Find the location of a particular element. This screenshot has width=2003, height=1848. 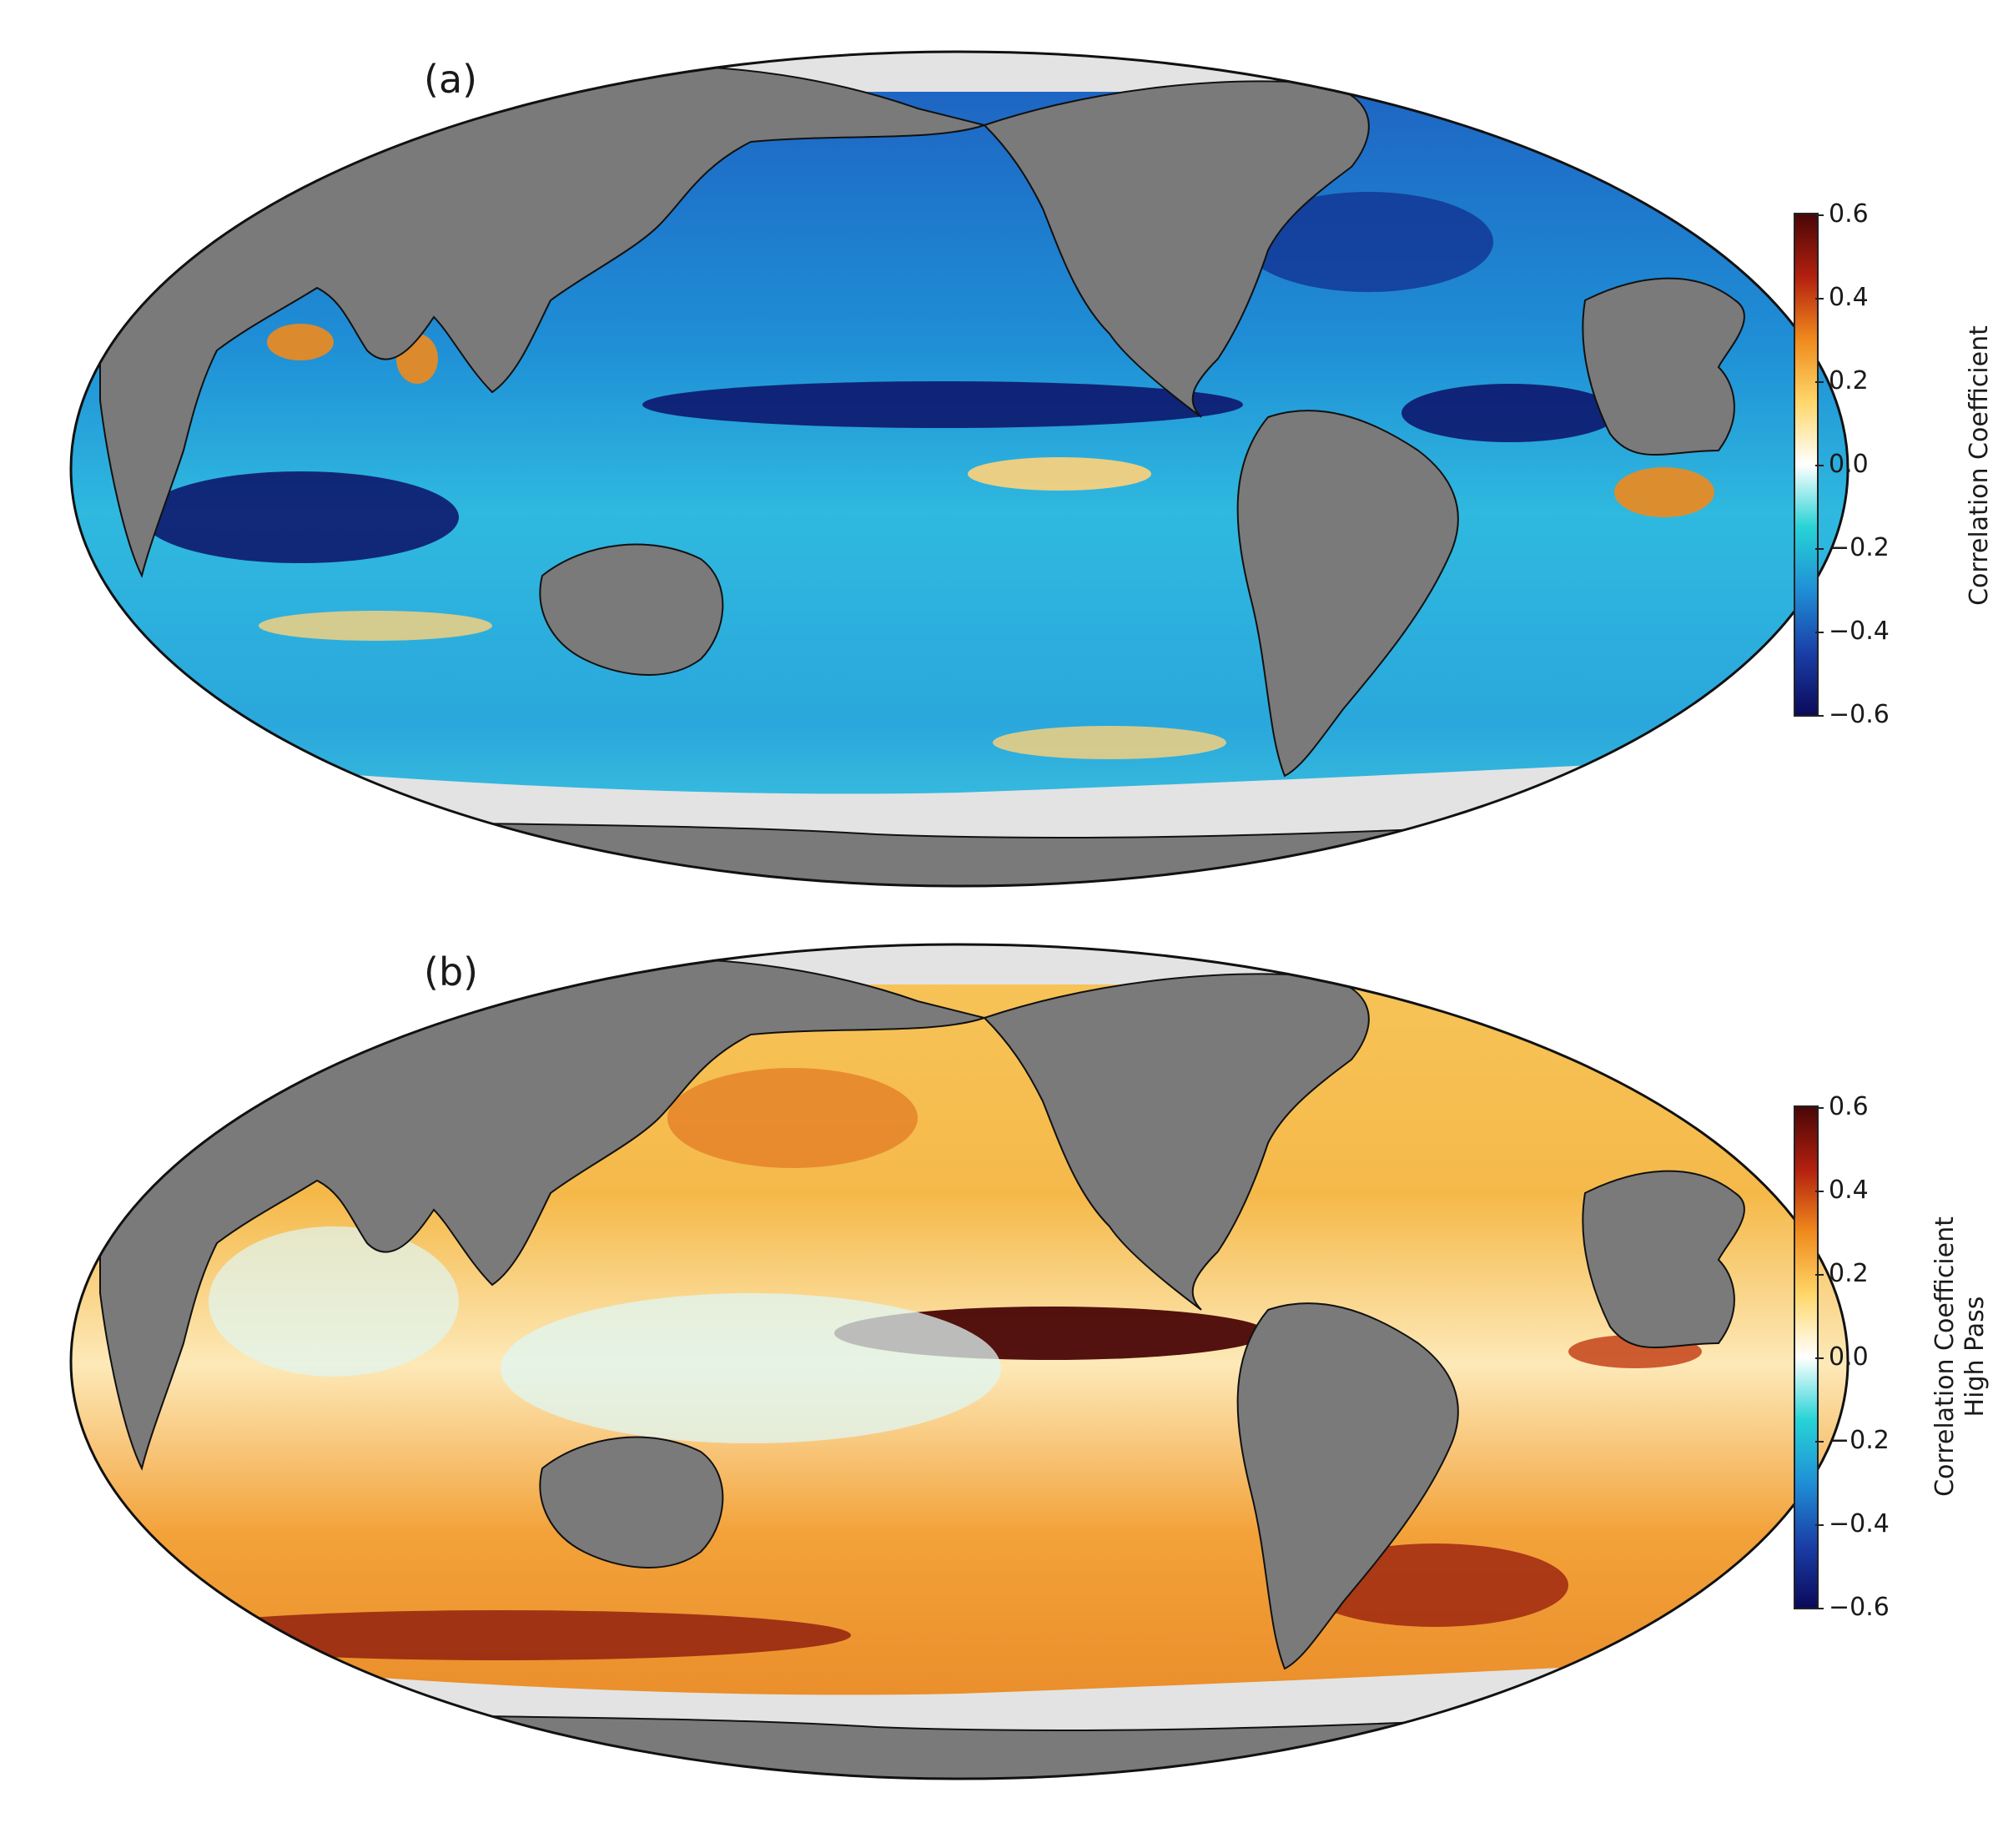

colorbar-title-a: Correlation Coefficient is located at coordinates (1980, 465).